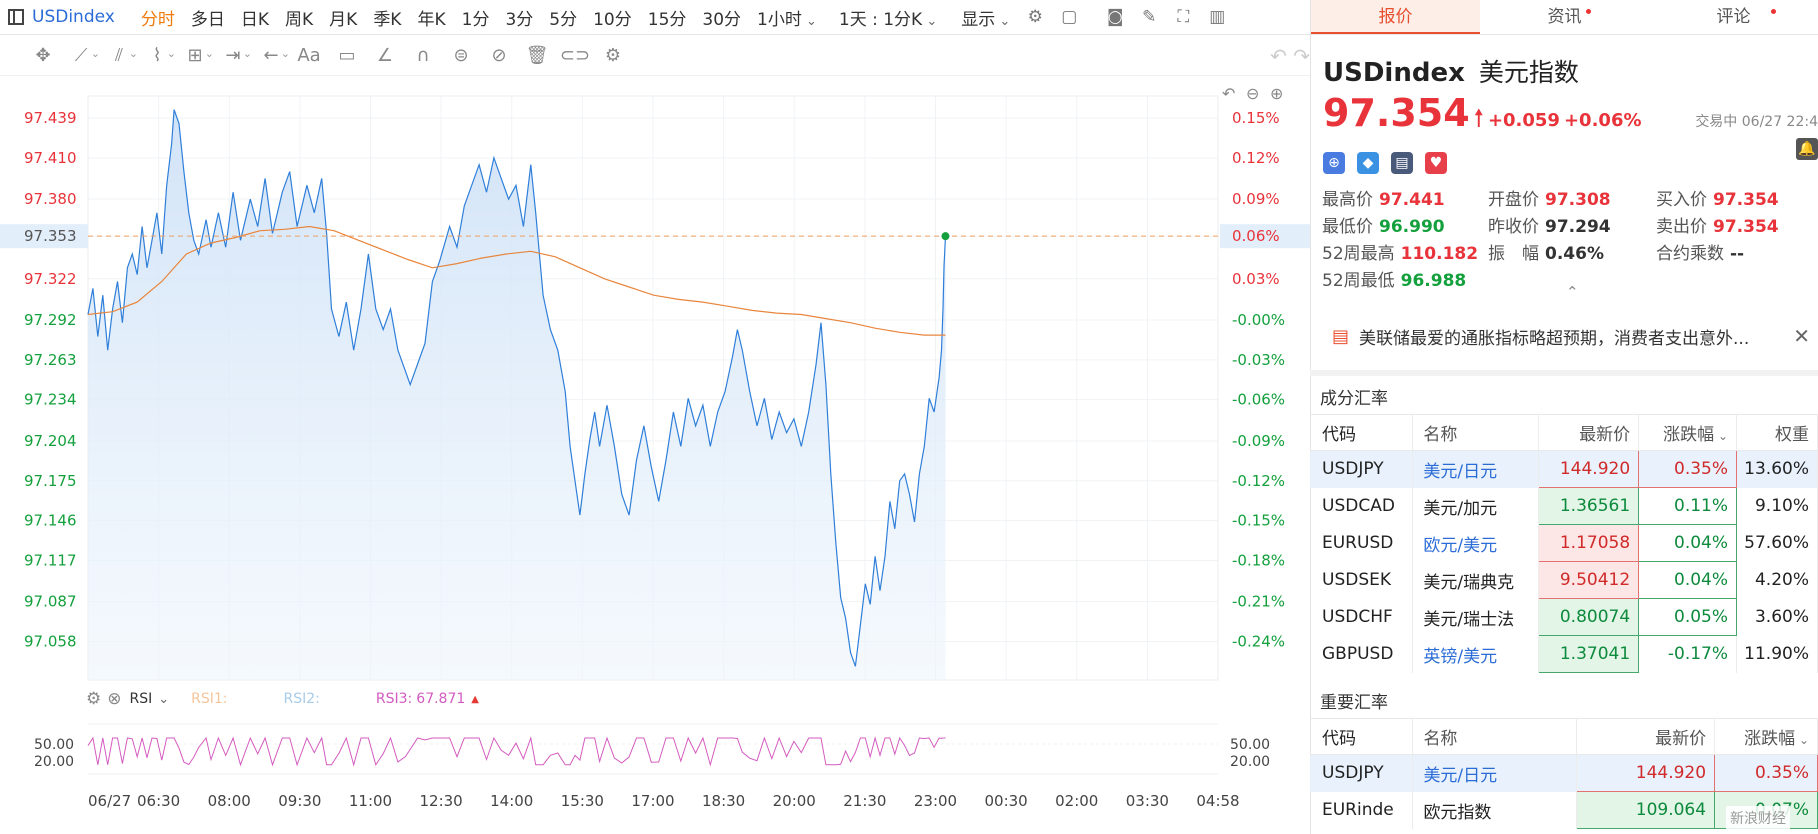 This screenshot has width=1818, height=834. What do you see at coordinates (888, 17) in the screenshot?
I see `period-dropdown: 1天 : 1分K` at bounding box center [888, 17].